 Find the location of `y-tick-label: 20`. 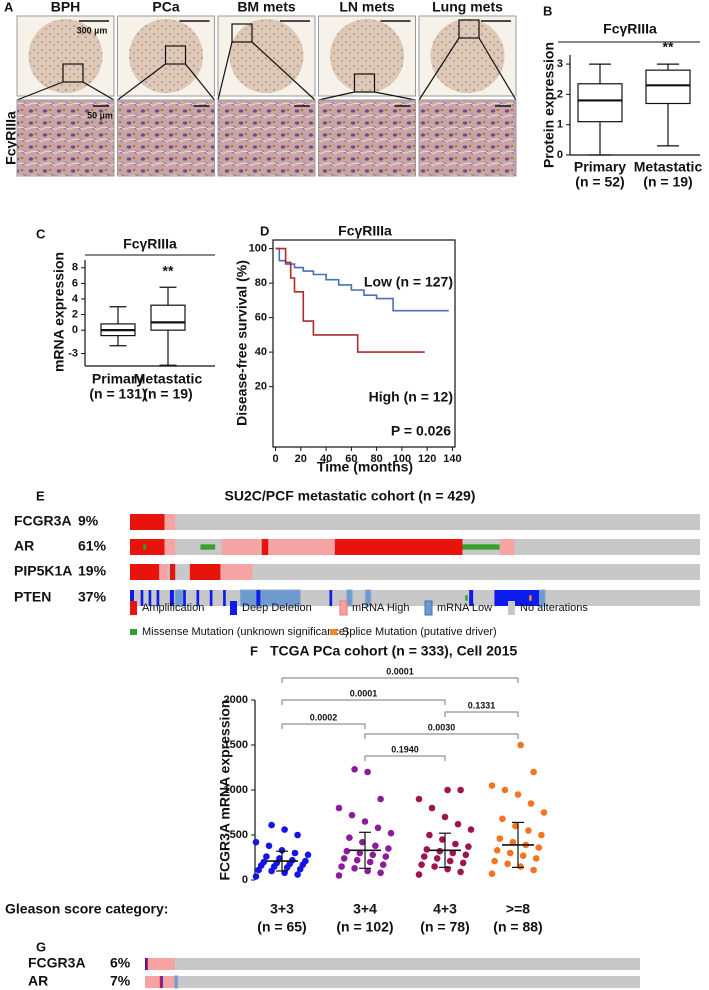

y-tick-label: 20 is located at coordinates (261, 387).